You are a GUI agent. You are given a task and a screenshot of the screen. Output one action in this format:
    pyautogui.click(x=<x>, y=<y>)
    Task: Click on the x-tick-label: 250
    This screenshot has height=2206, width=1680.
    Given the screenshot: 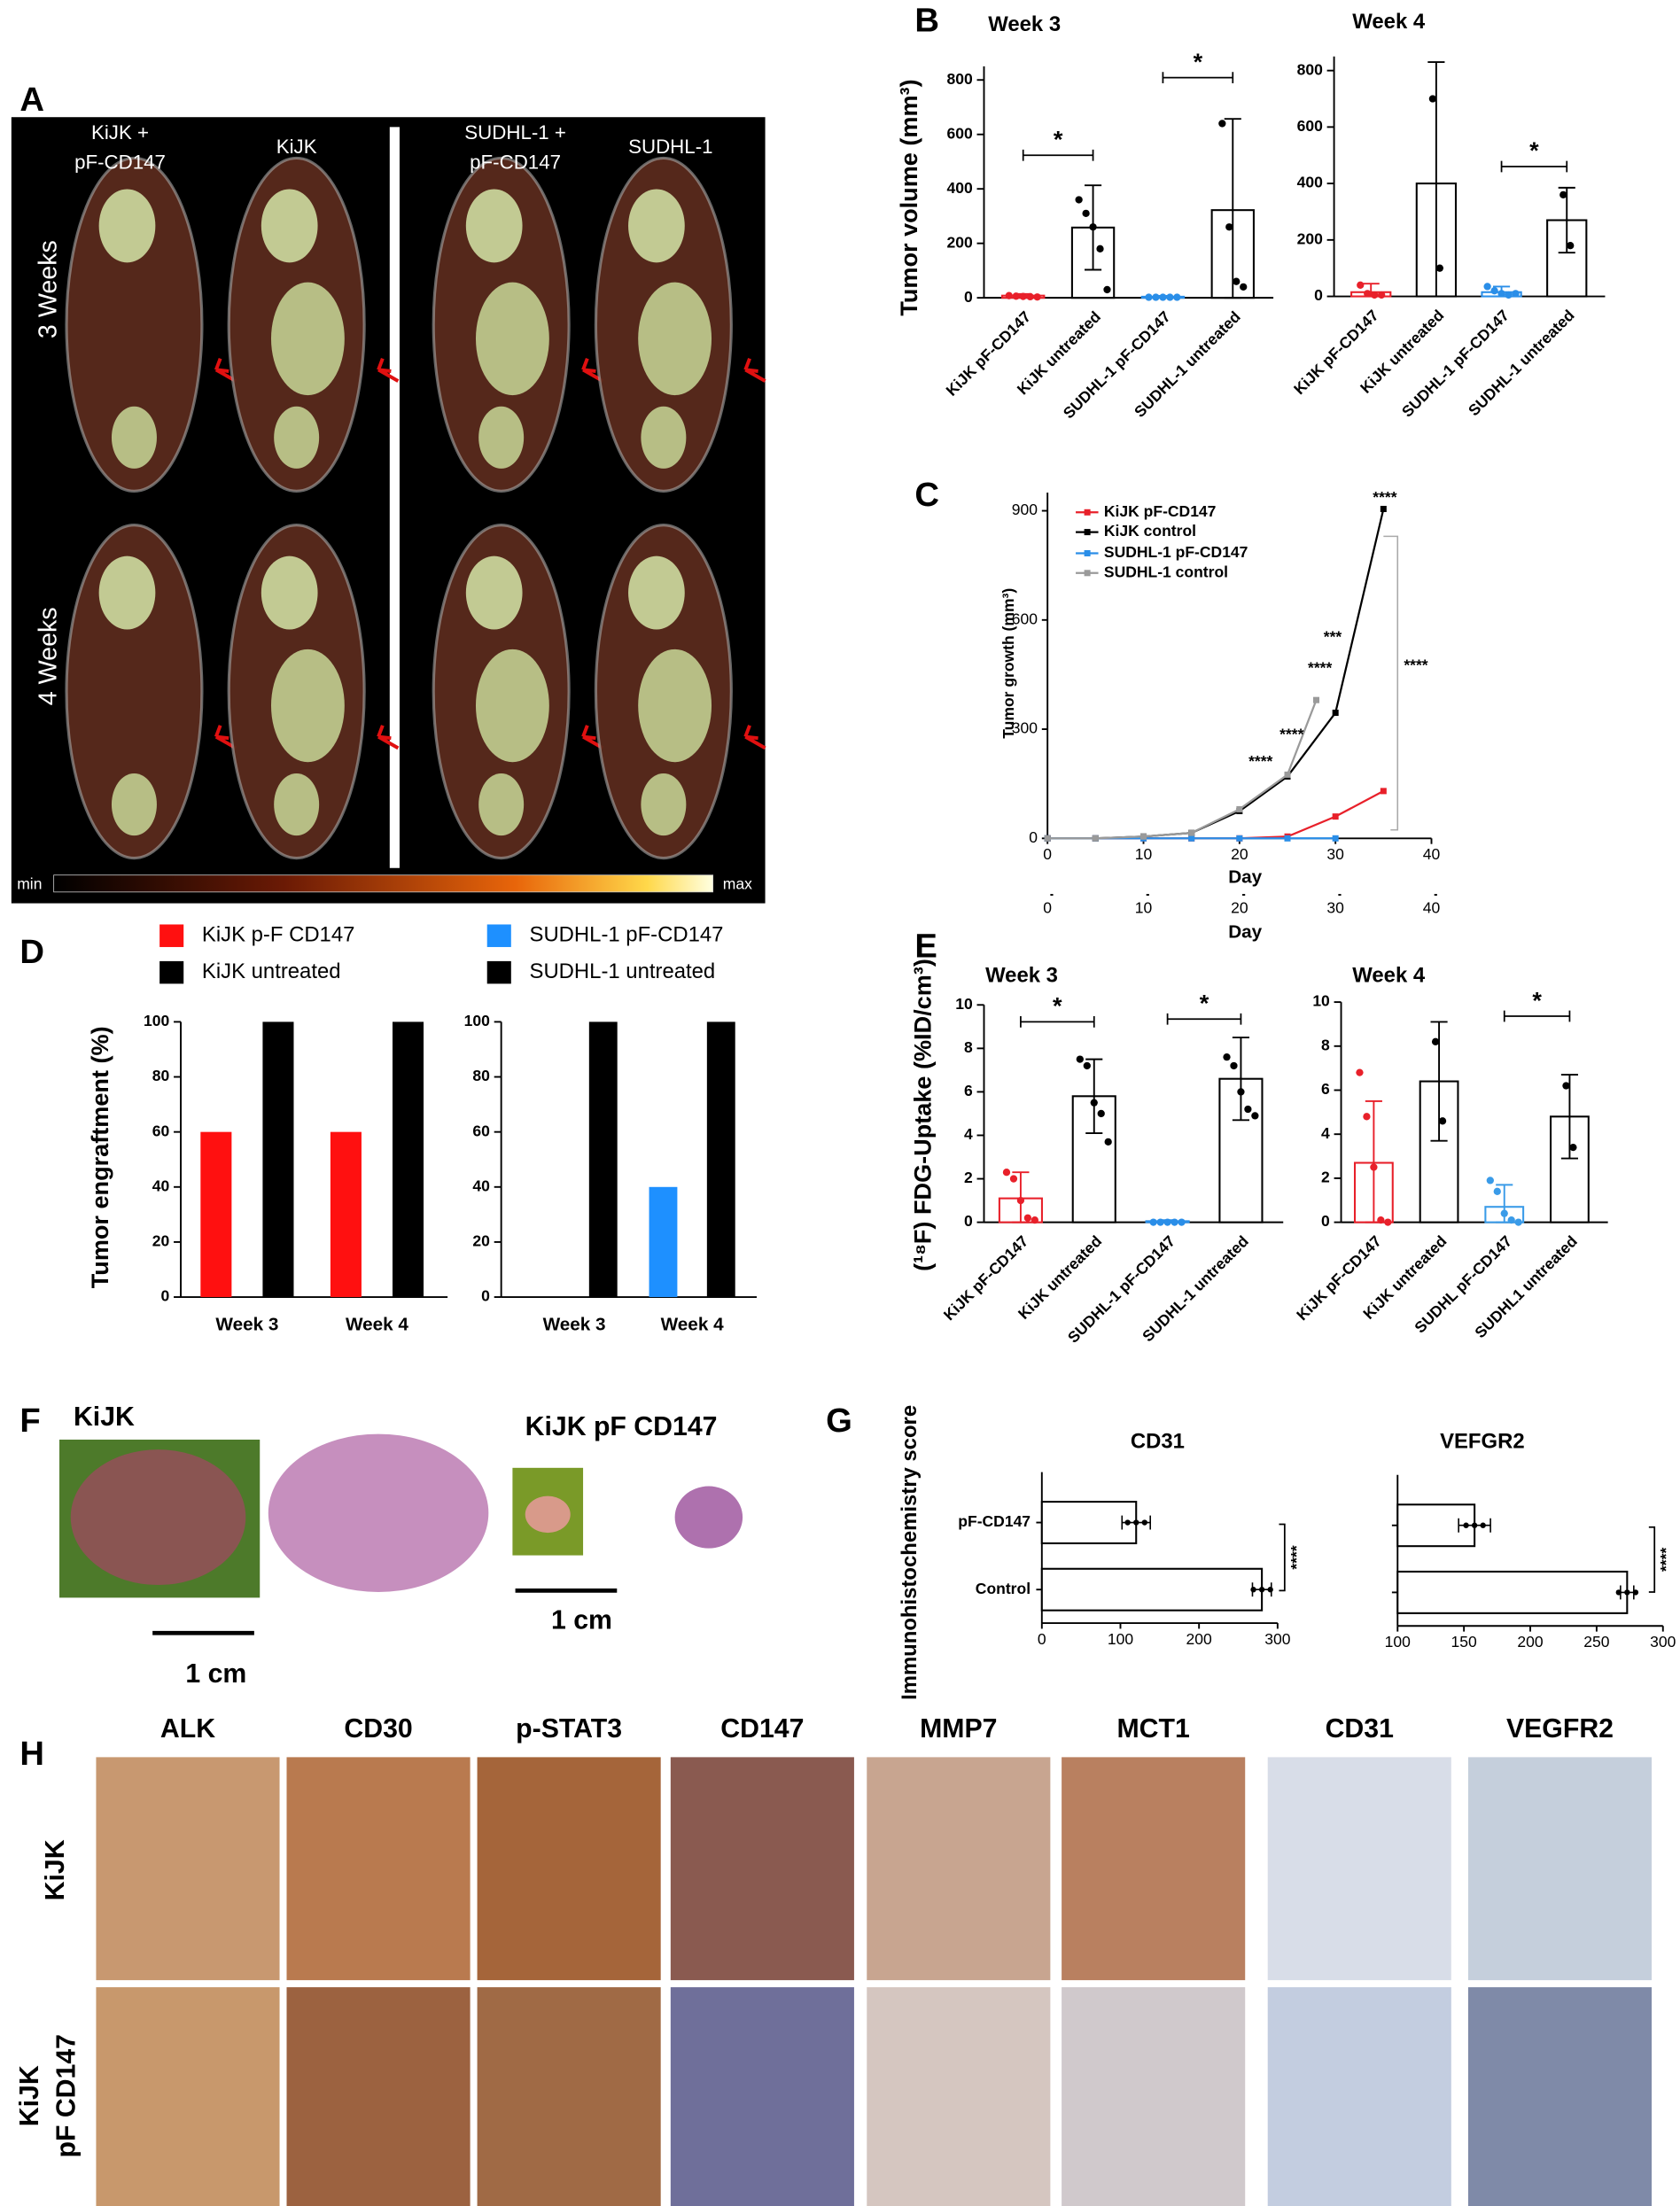 What is the action you would take?
    pyautogui.click(x=1596, y=1642)
    